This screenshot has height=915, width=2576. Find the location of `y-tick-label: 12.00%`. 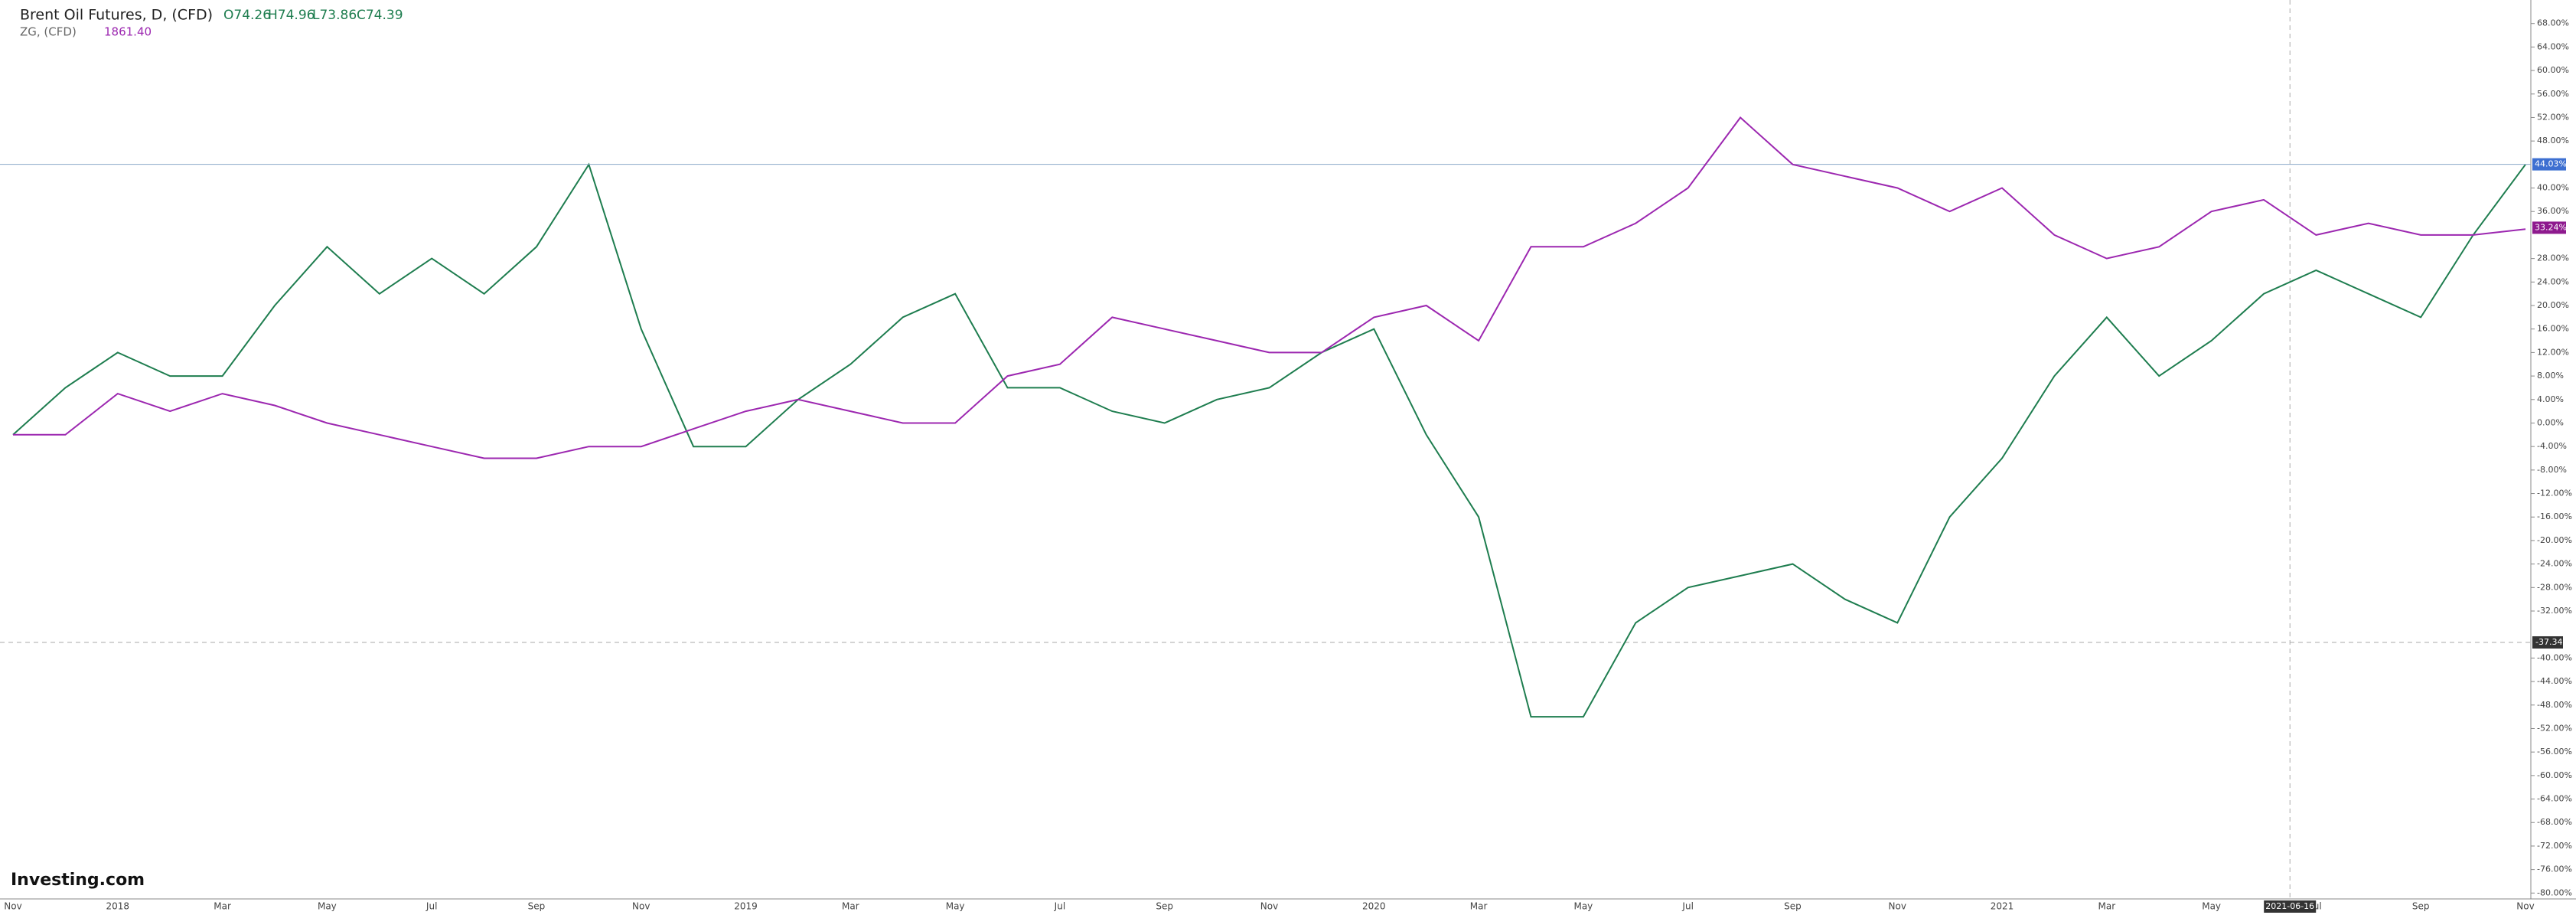

y-tick-label: 12.00% is located at coordinates (2553, 352).